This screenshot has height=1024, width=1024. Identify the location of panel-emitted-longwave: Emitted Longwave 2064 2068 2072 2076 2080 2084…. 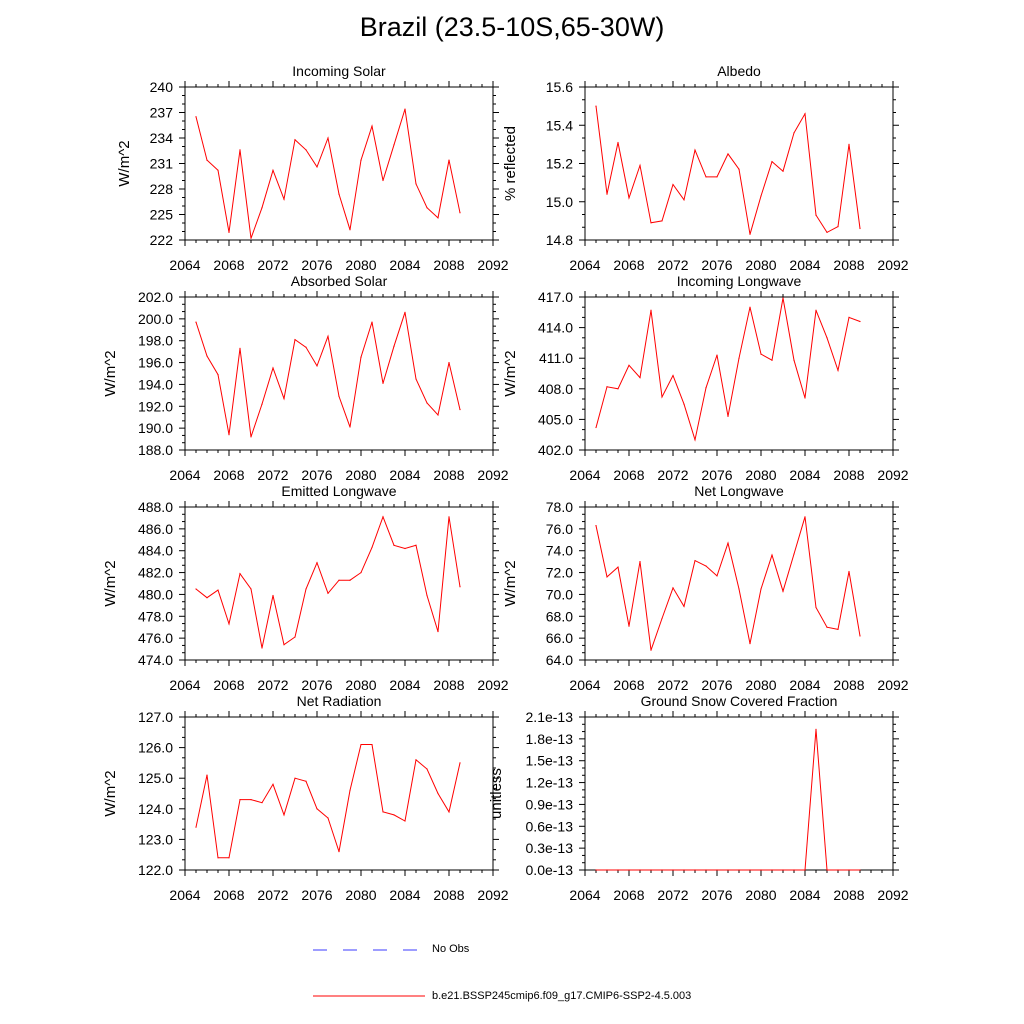
(305, 588).